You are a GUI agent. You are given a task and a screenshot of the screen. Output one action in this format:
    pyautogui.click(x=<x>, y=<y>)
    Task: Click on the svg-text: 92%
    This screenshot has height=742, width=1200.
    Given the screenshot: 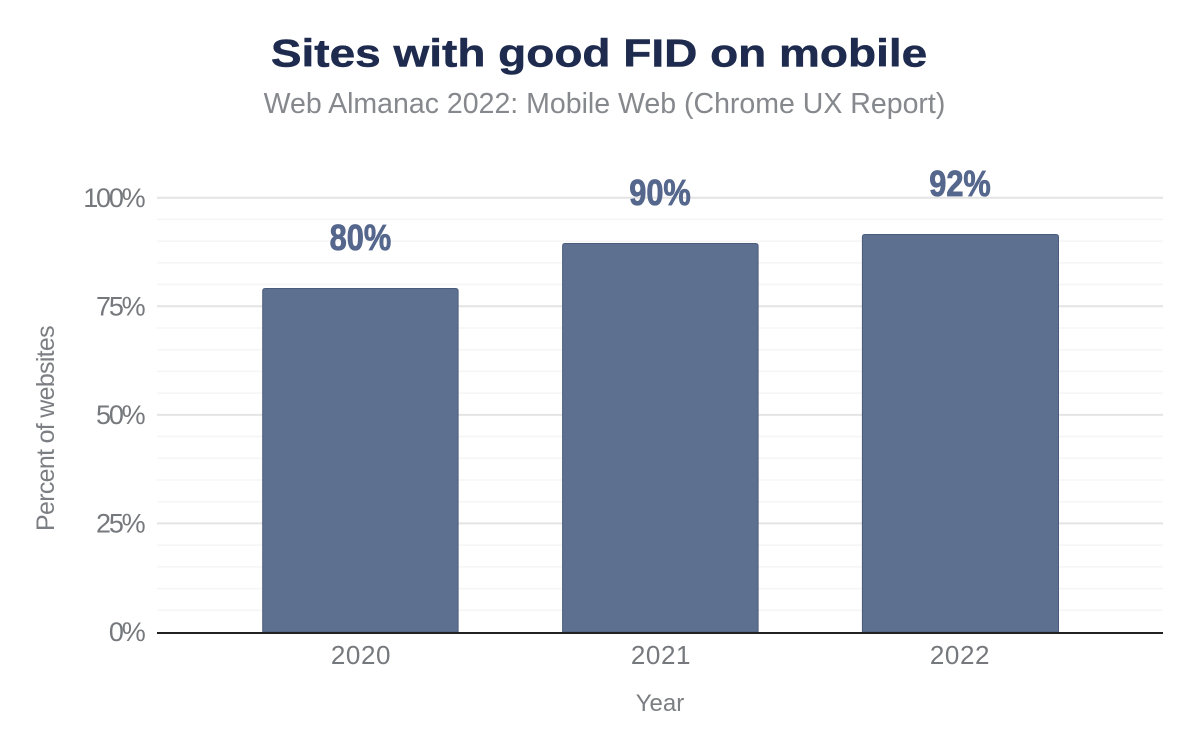 What is the action you would take?
    pyautogui.click(x=960, y=185)
    